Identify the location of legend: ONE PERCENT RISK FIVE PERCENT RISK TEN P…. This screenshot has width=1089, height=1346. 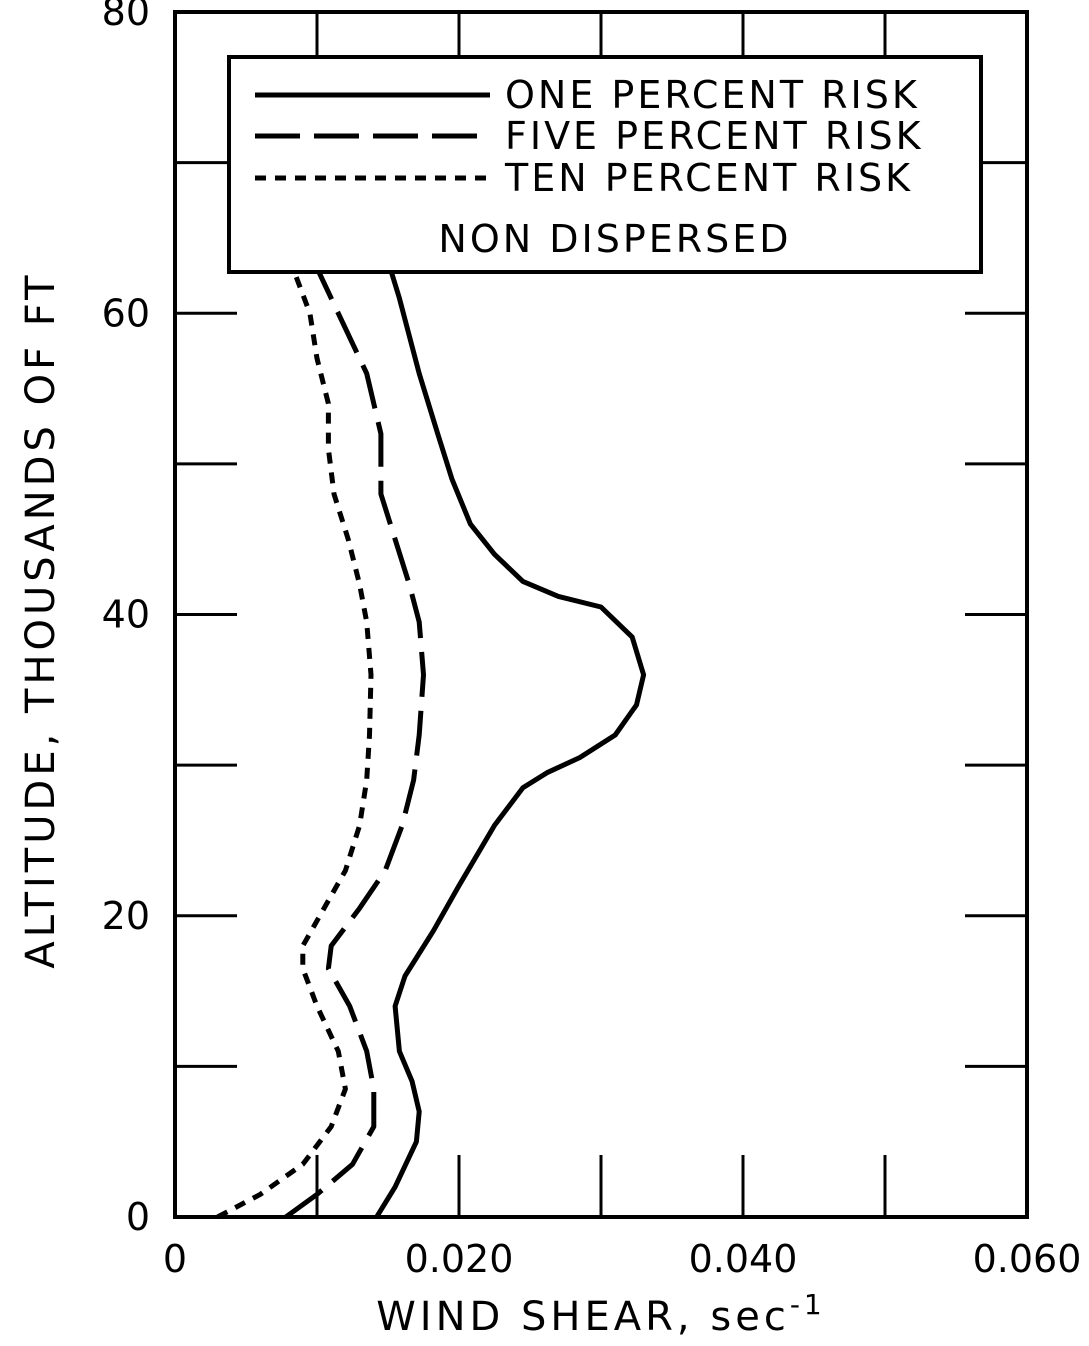
(605, 164).